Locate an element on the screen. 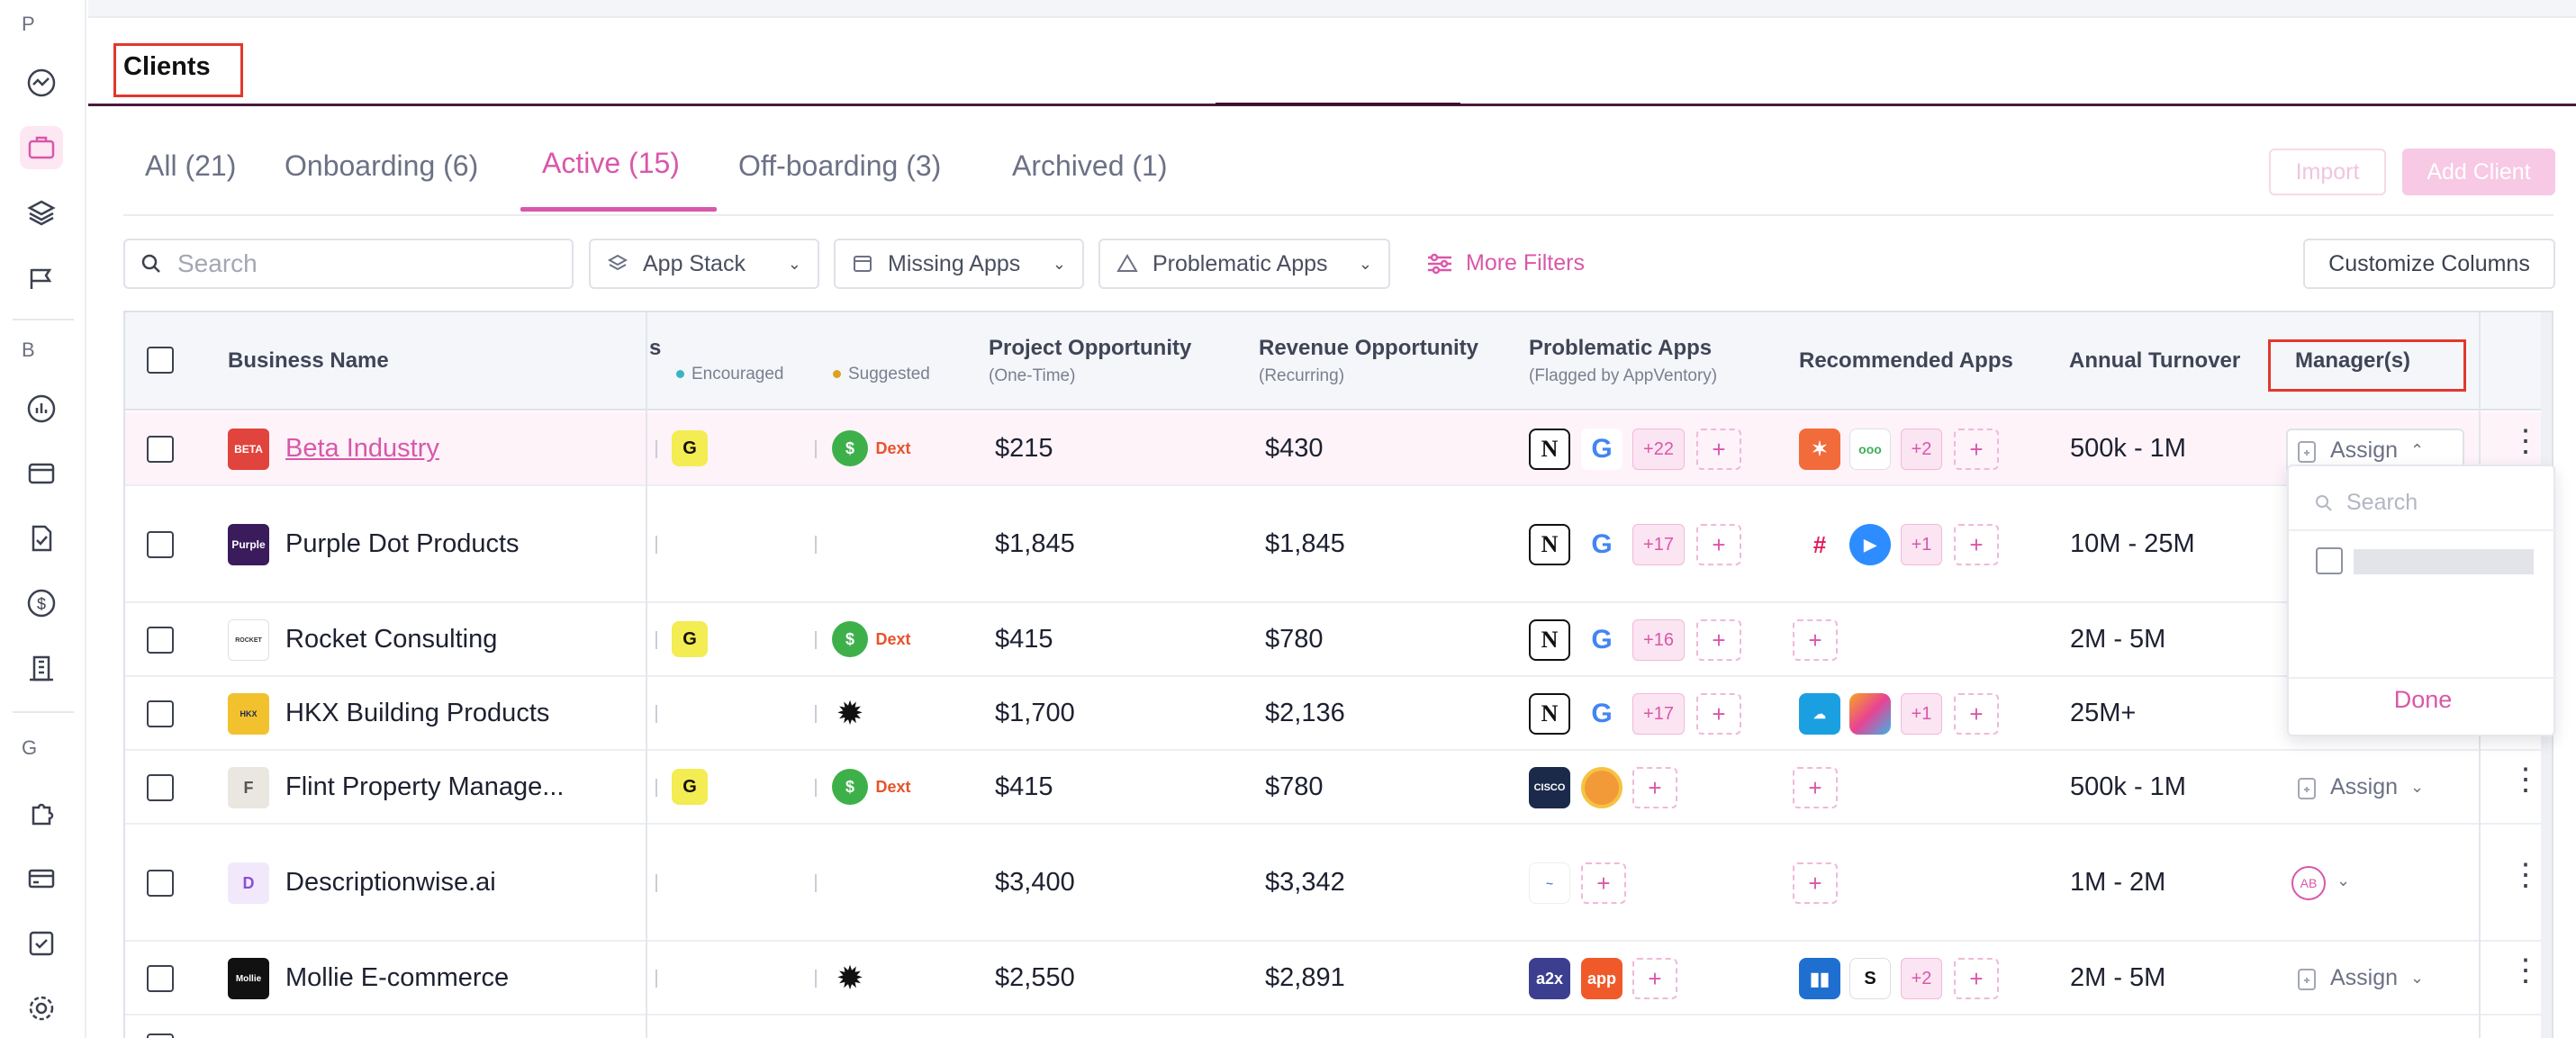  select-all-checkbox is located at coordinates (160, 360).